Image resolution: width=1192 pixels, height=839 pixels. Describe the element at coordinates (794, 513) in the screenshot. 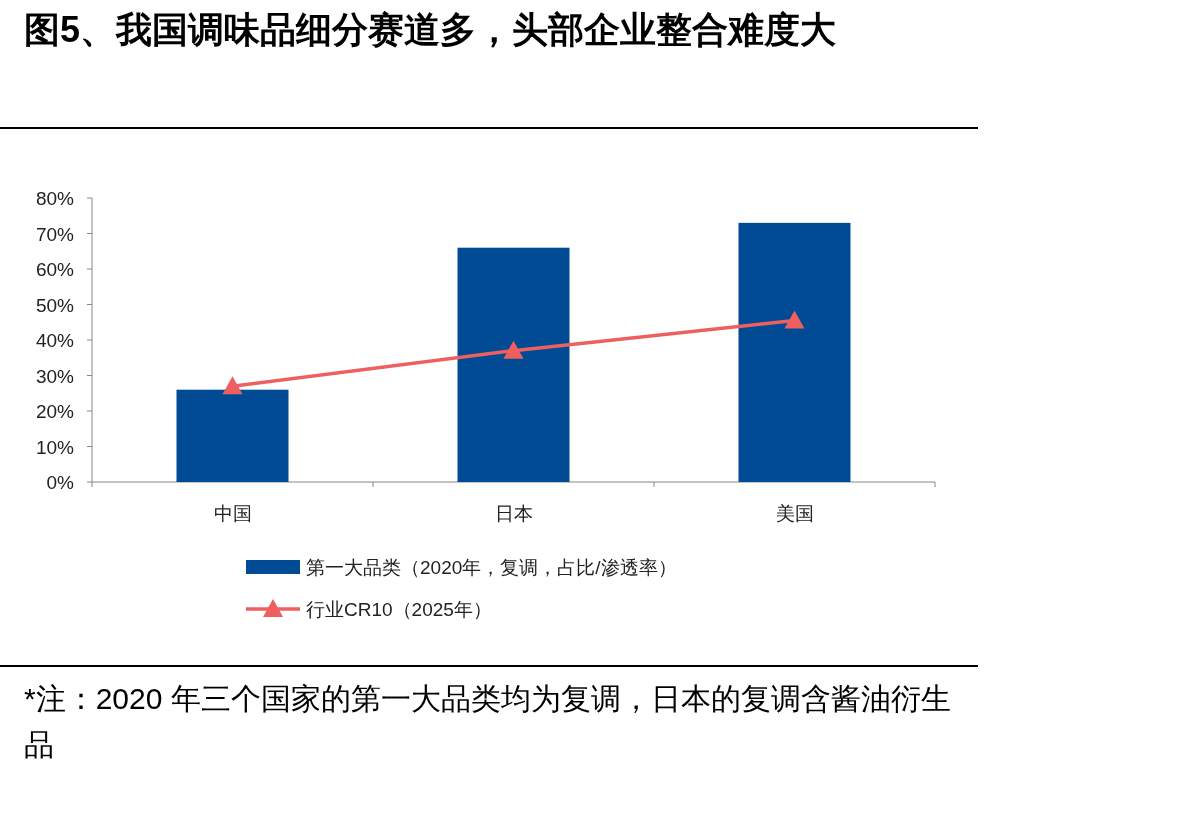

I see `x-tick-label: 美国` at that location.